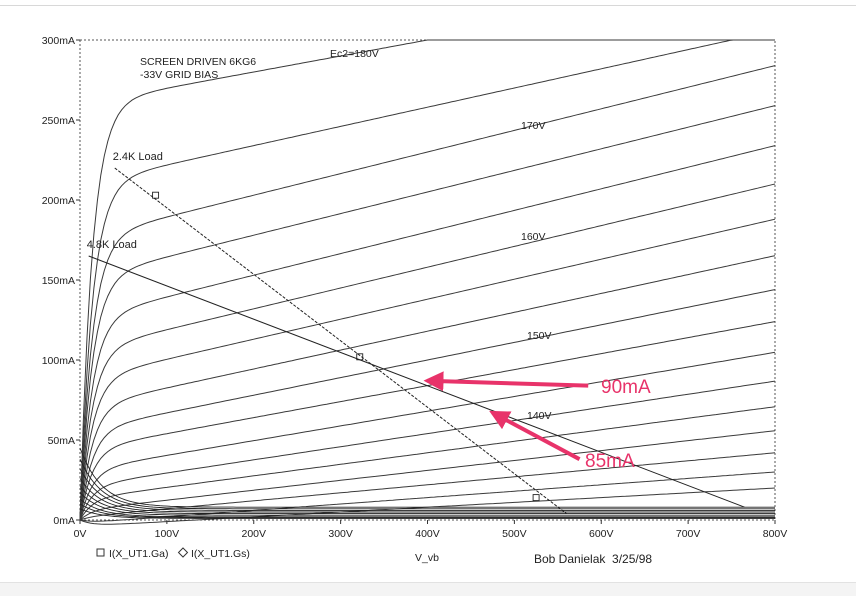 This screenshot has width=856, height=600. I want to click on x-axis-label: V_vb, so click(427, 558).